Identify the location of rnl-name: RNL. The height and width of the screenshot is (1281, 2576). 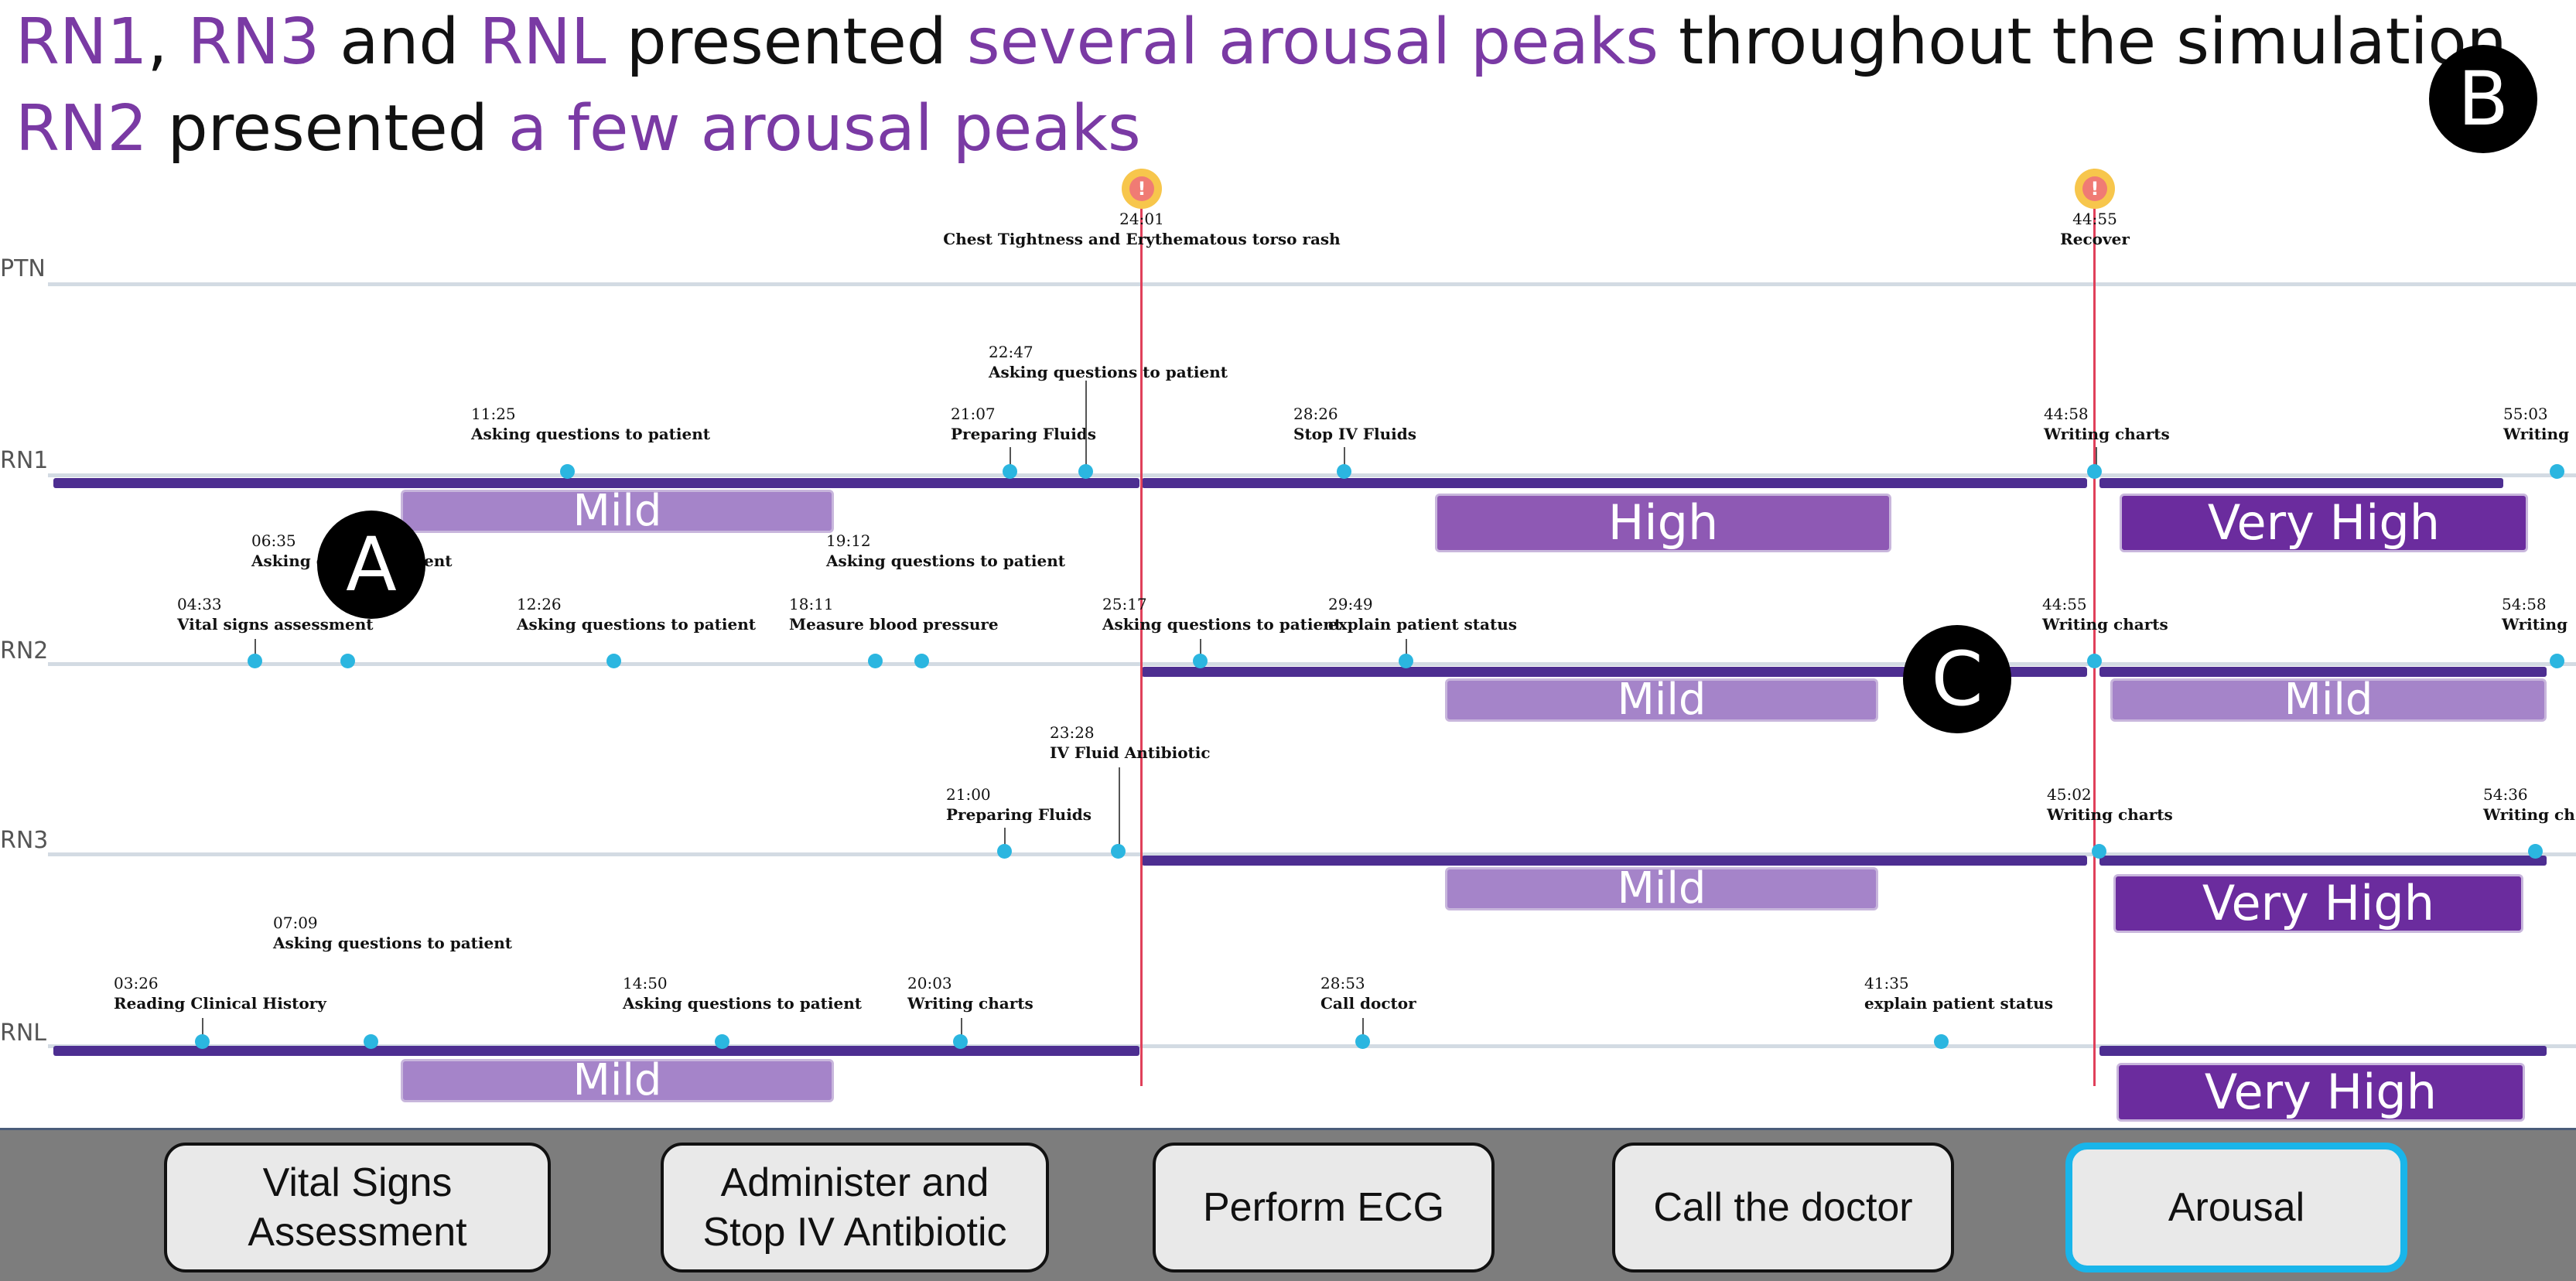
(542, 42).